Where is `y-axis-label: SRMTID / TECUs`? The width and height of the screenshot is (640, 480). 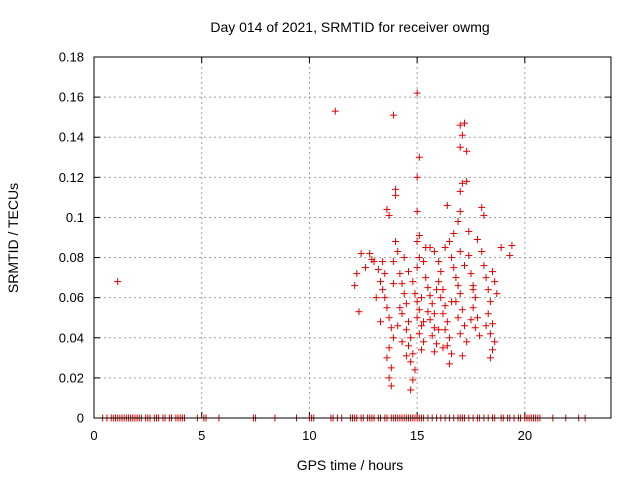 y-axis-label: SRMTID / TECUs is located at coordinates (13, 238).